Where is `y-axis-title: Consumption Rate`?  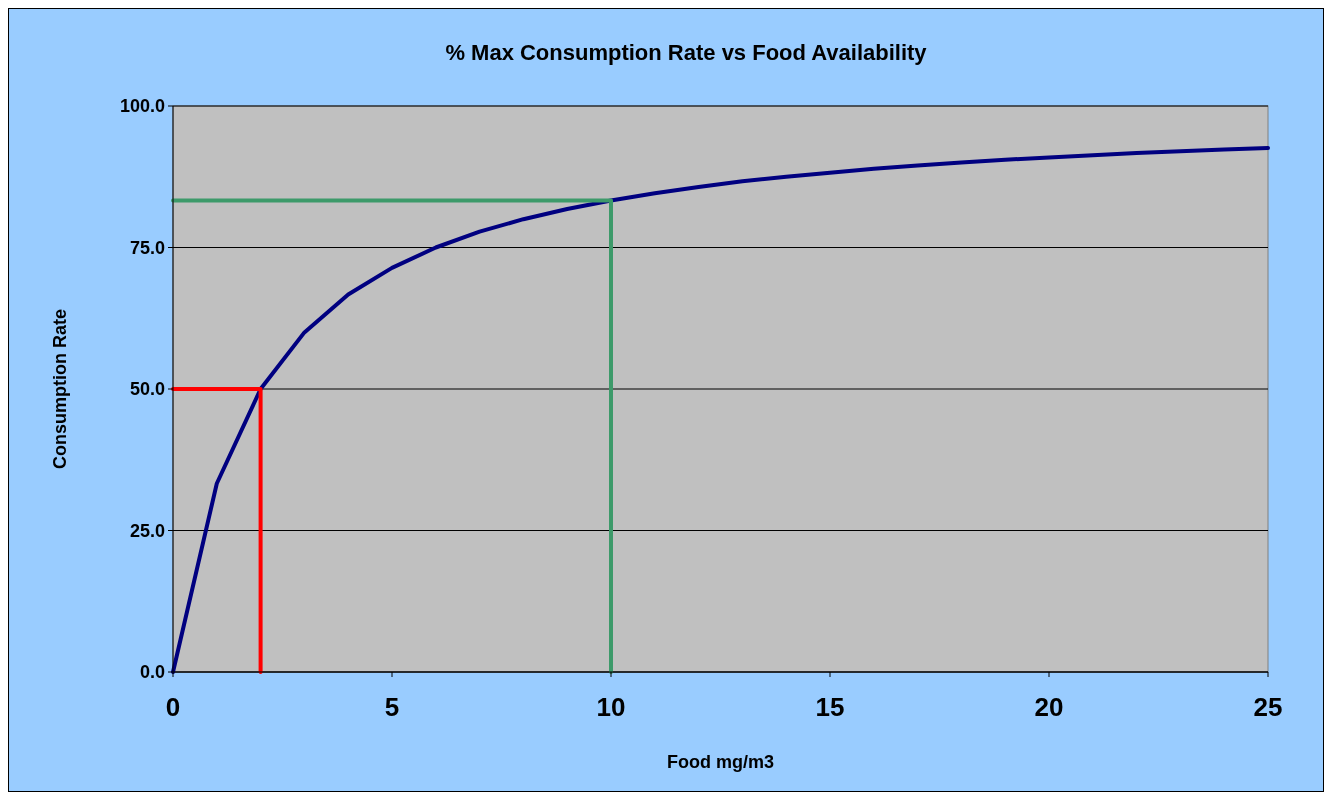
y-axis-title: Consumption Rate is located at coordinates (60, 389).